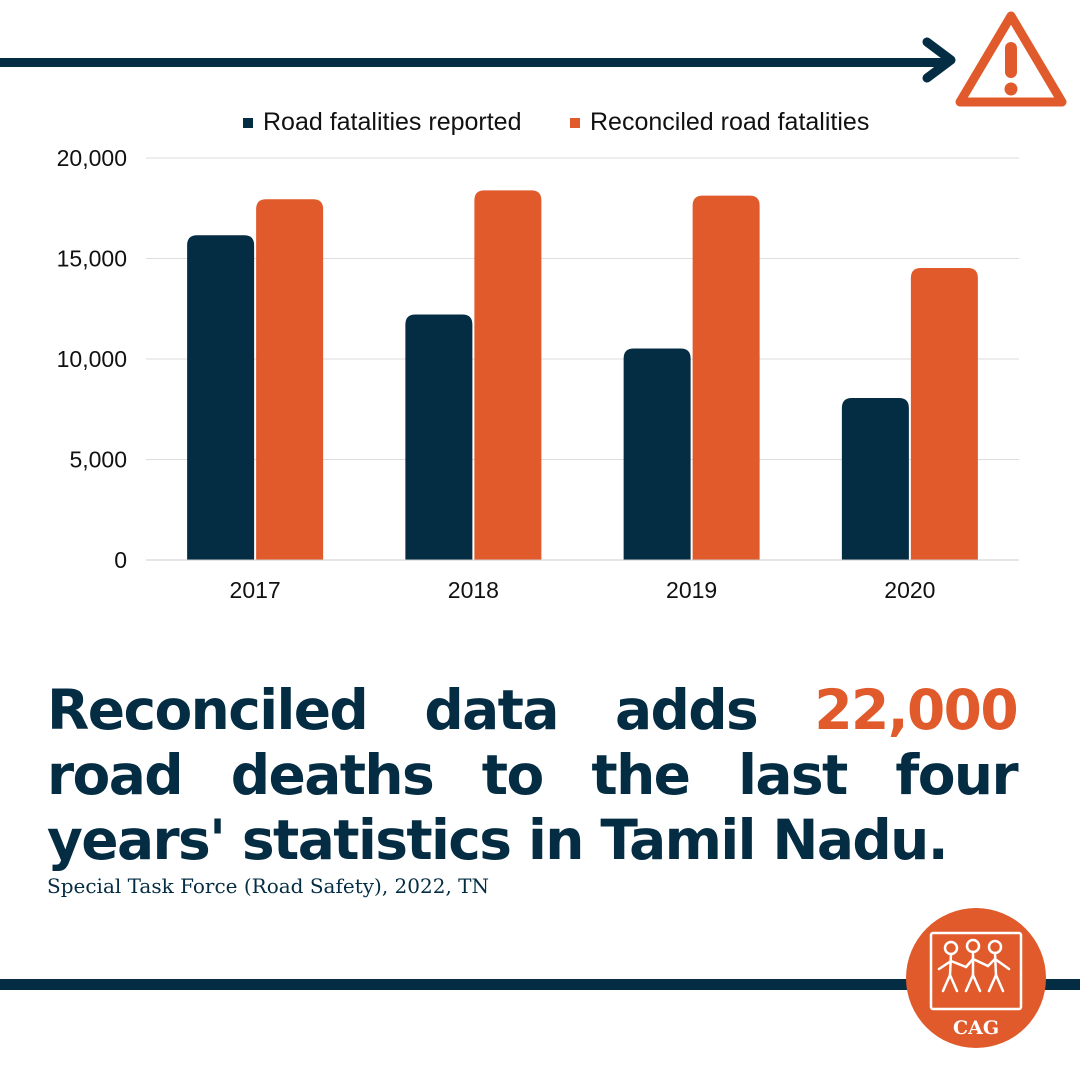 The height and width of the screenshot is (1080, 1080). What do you see at coordinates (120, 560) in the screenshot?
I see `y-tick-label: 0` at bounding box center [120, 560].